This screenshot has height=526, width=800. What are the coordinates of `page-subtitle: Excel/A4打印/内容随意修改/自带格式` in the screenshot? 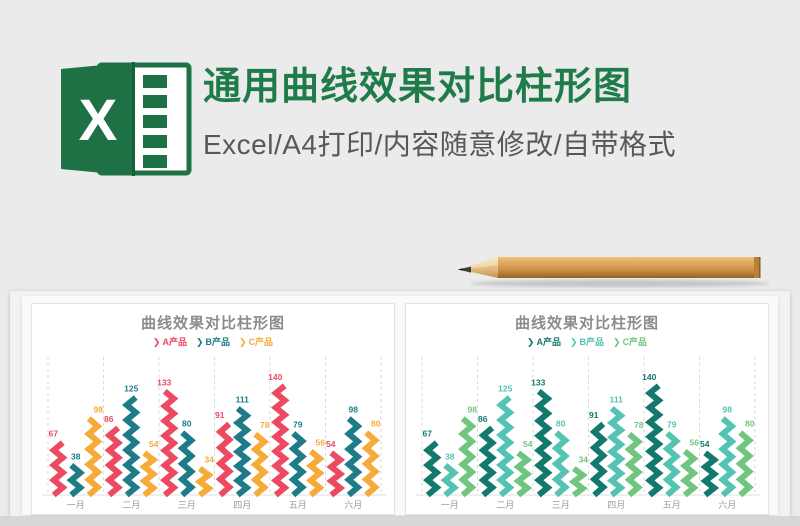 It's located at (440, 144).